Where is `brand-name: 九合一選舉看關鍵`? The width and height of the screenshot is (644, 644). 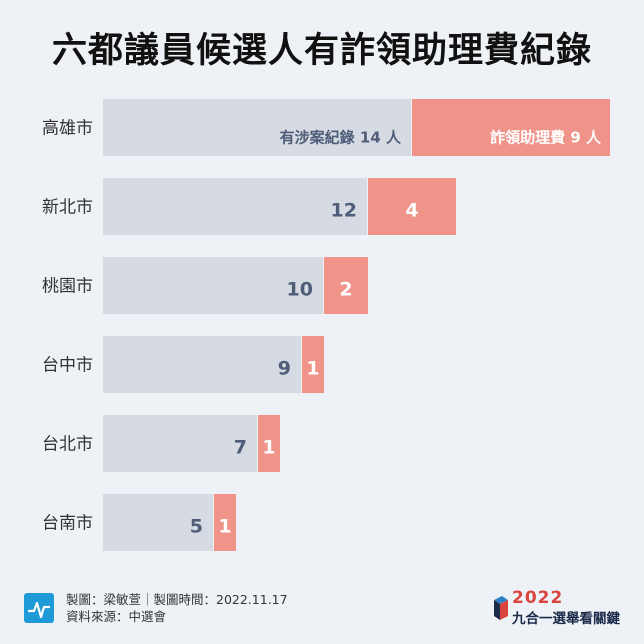 brand-name: 九合一選舉看關鍵 is located at coordinates (566, 619).